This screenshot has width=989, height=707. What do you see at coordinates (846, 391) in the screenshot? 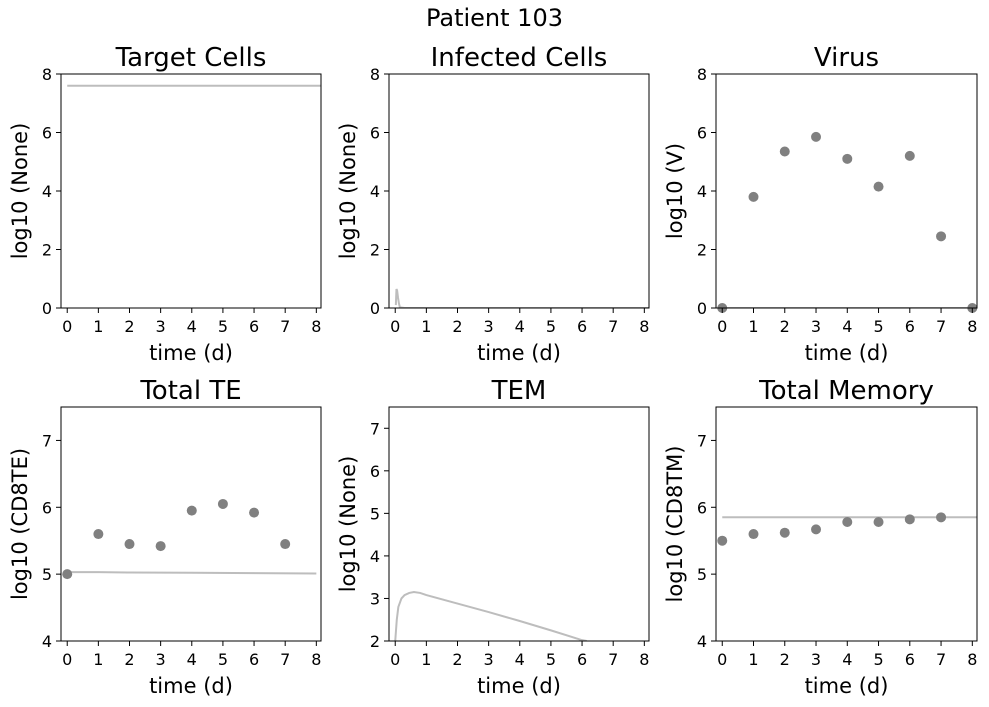
I see `subplot-title: Total Memory` at bounding box center [846, 391].